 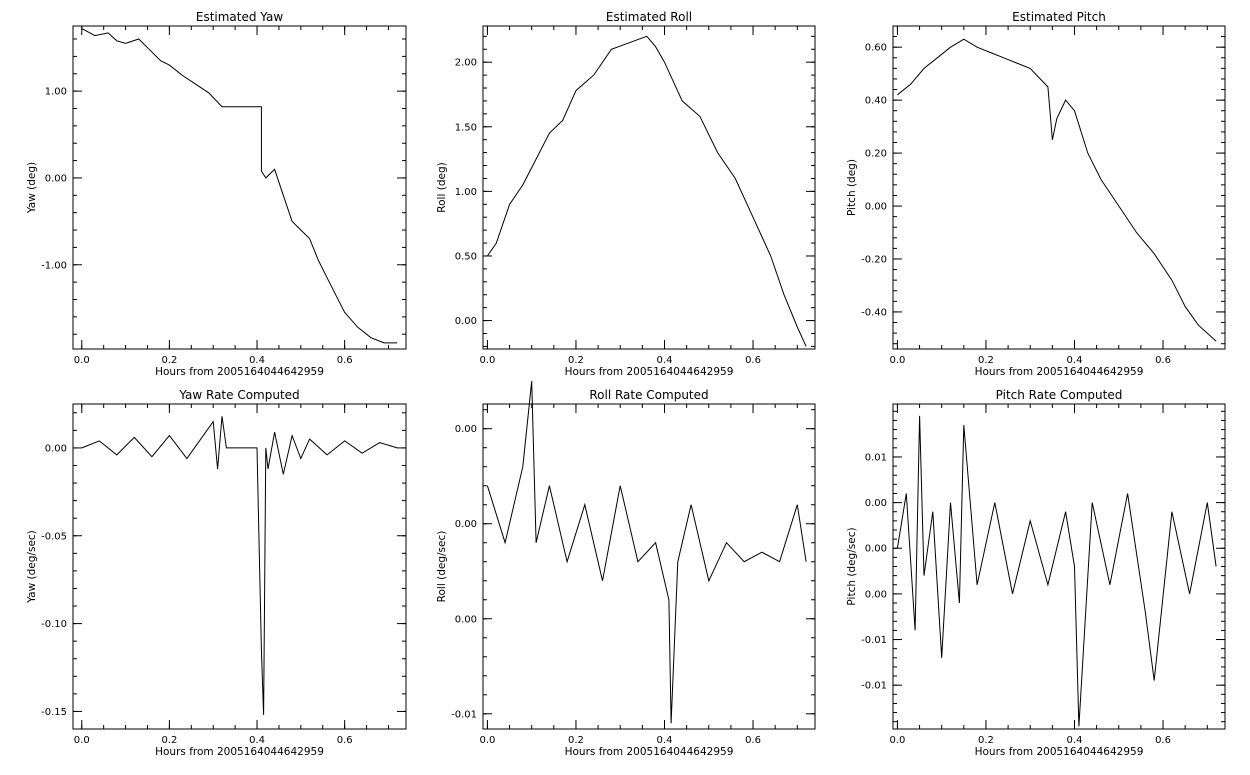 I want to click on y-tick-label: 0.20, so click(x=876, y=154).